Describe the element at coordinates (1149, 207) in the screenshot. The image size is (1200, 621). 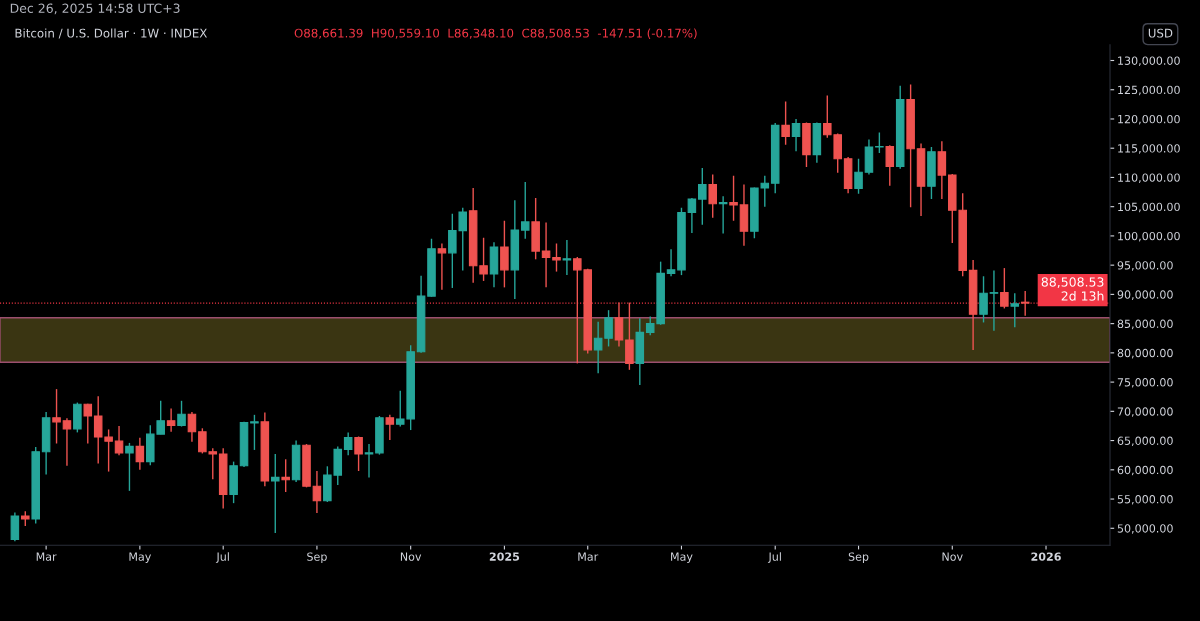
I see `y-tick-label: 105,000.00` at that location.